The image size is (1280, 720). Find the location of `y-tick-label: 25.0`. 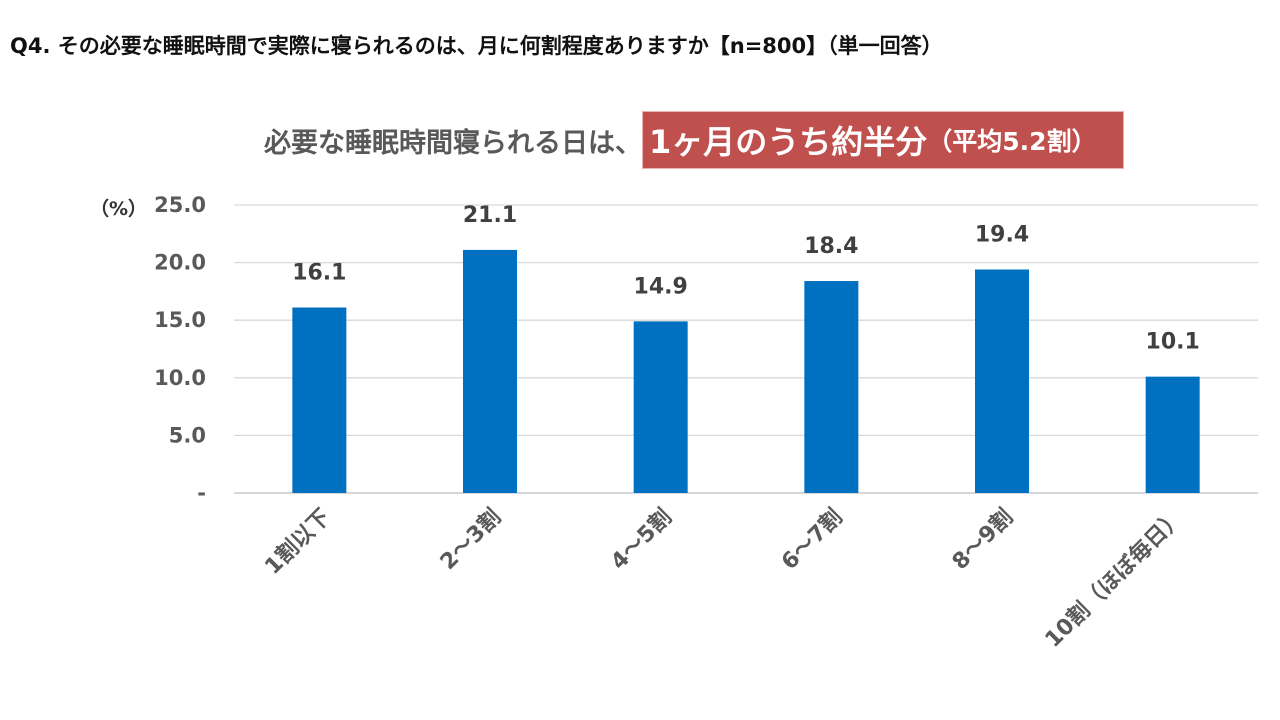

y-tick-label: 25.0 is located at coordinates (180, 205).